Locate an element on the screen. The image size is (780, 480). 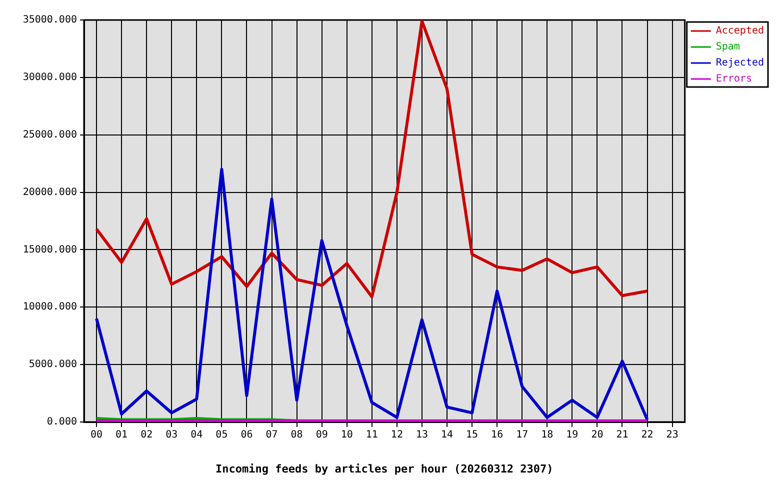
x-tick-label: 01 is located at coordinates (122, 435).